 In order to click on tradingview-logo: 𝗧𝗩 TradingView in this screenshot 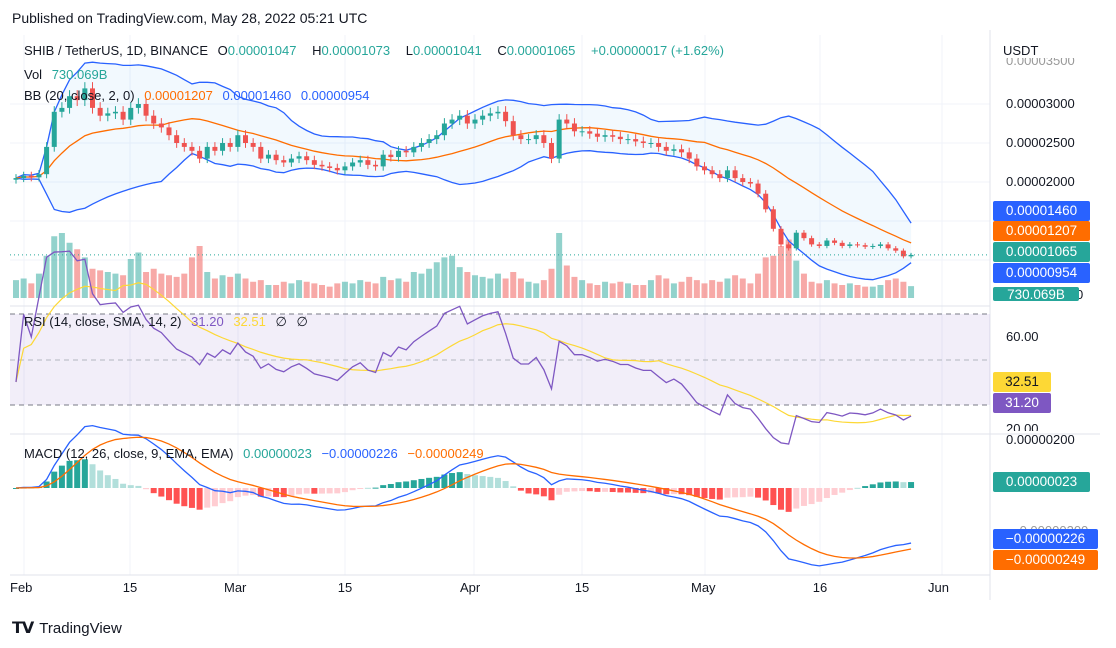, I will do `click(67, 628)`.